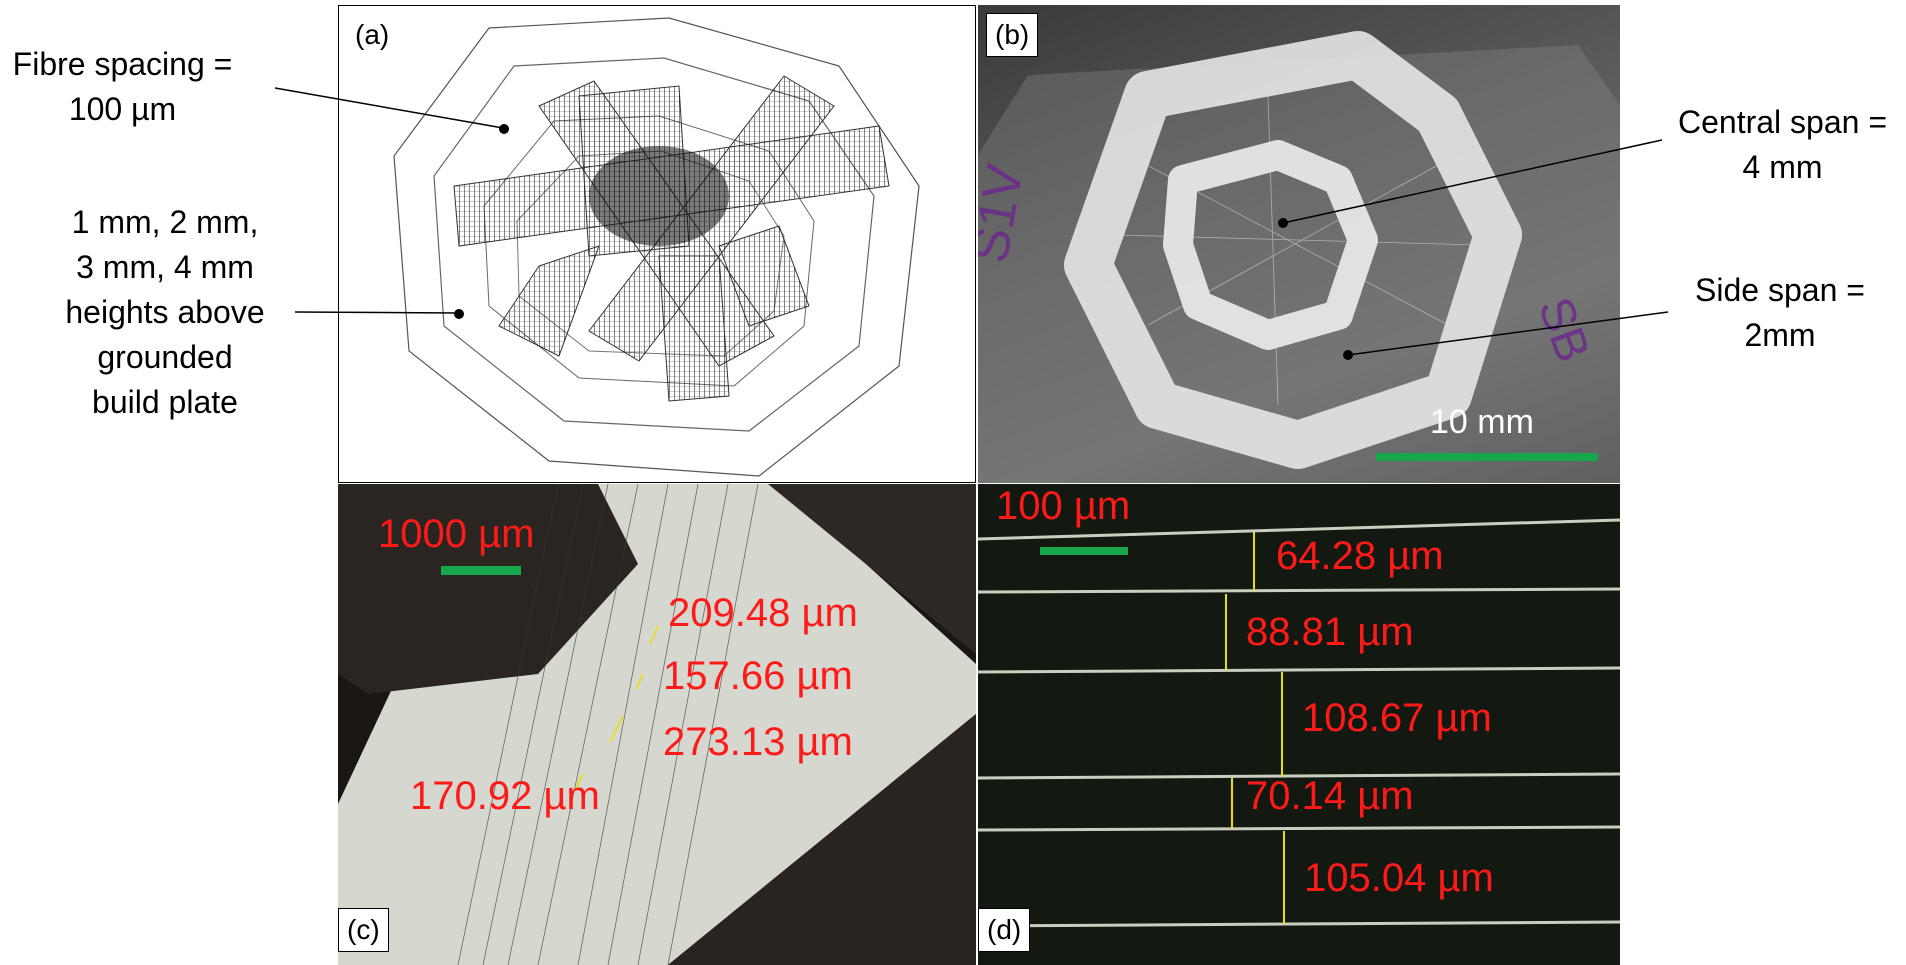  What do you see at coordinates (1084, 551) in the screenshot?
I see `panel-d-scale-bar` at bounding box center [1084, 551].